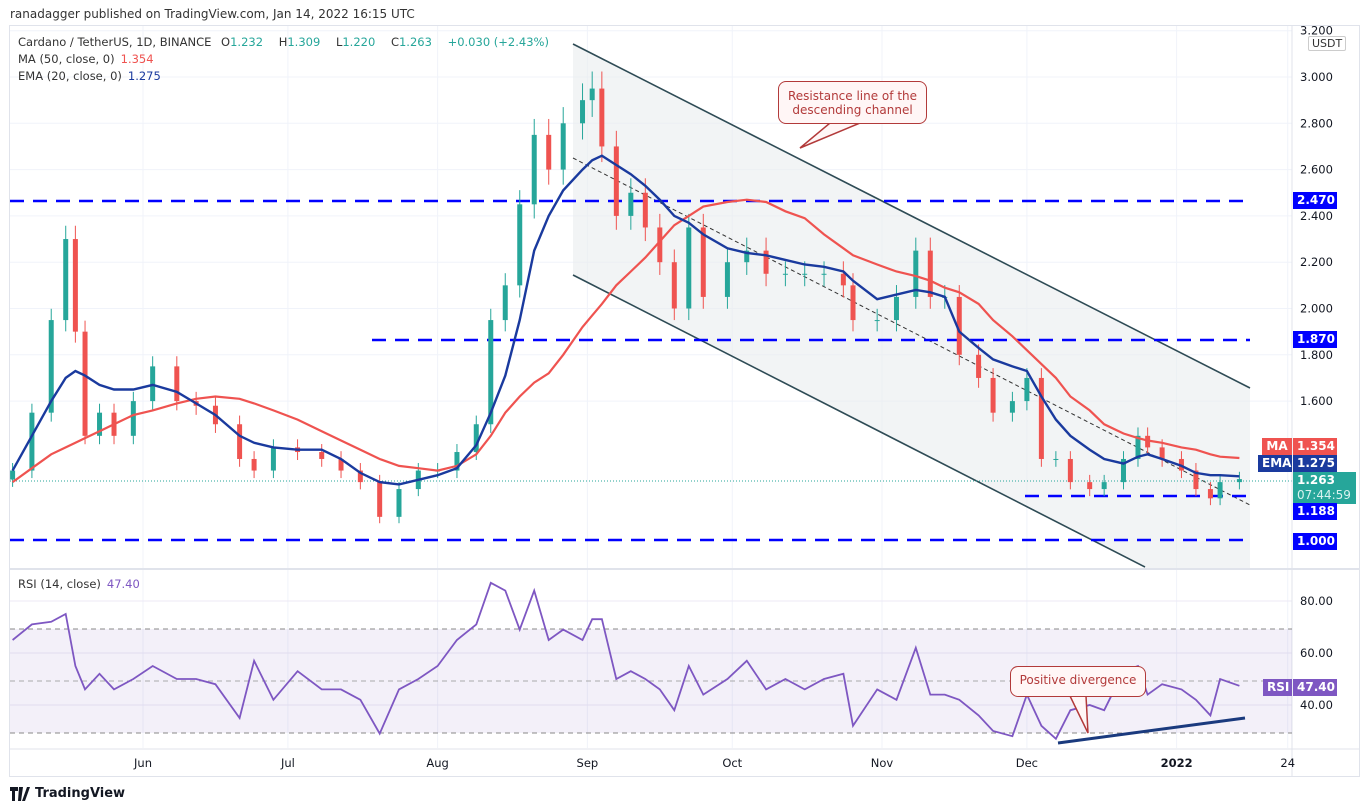  What do you see at coordinates (115, 42) in the screenshot?
I see `symbol-name: Cardano / TetherUS, 1D, BINANCE` at bounding box center [115, 42].